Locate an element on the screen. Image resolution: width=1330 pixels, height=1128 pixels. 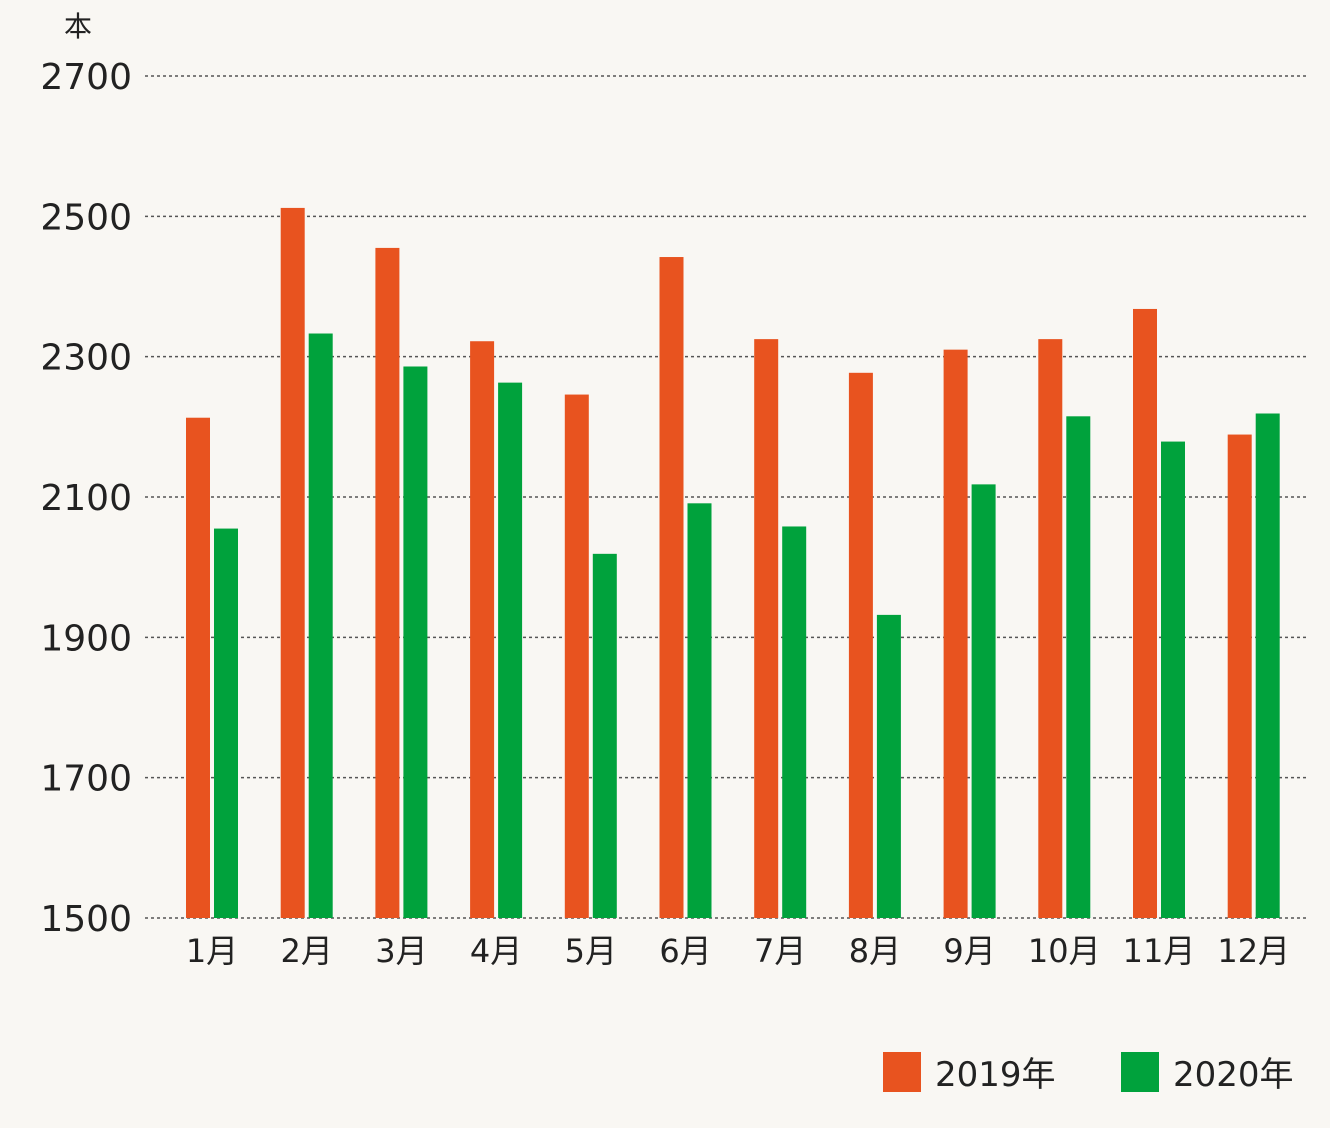
legend-label: 2019年 is located at coordinates (995, 1075).